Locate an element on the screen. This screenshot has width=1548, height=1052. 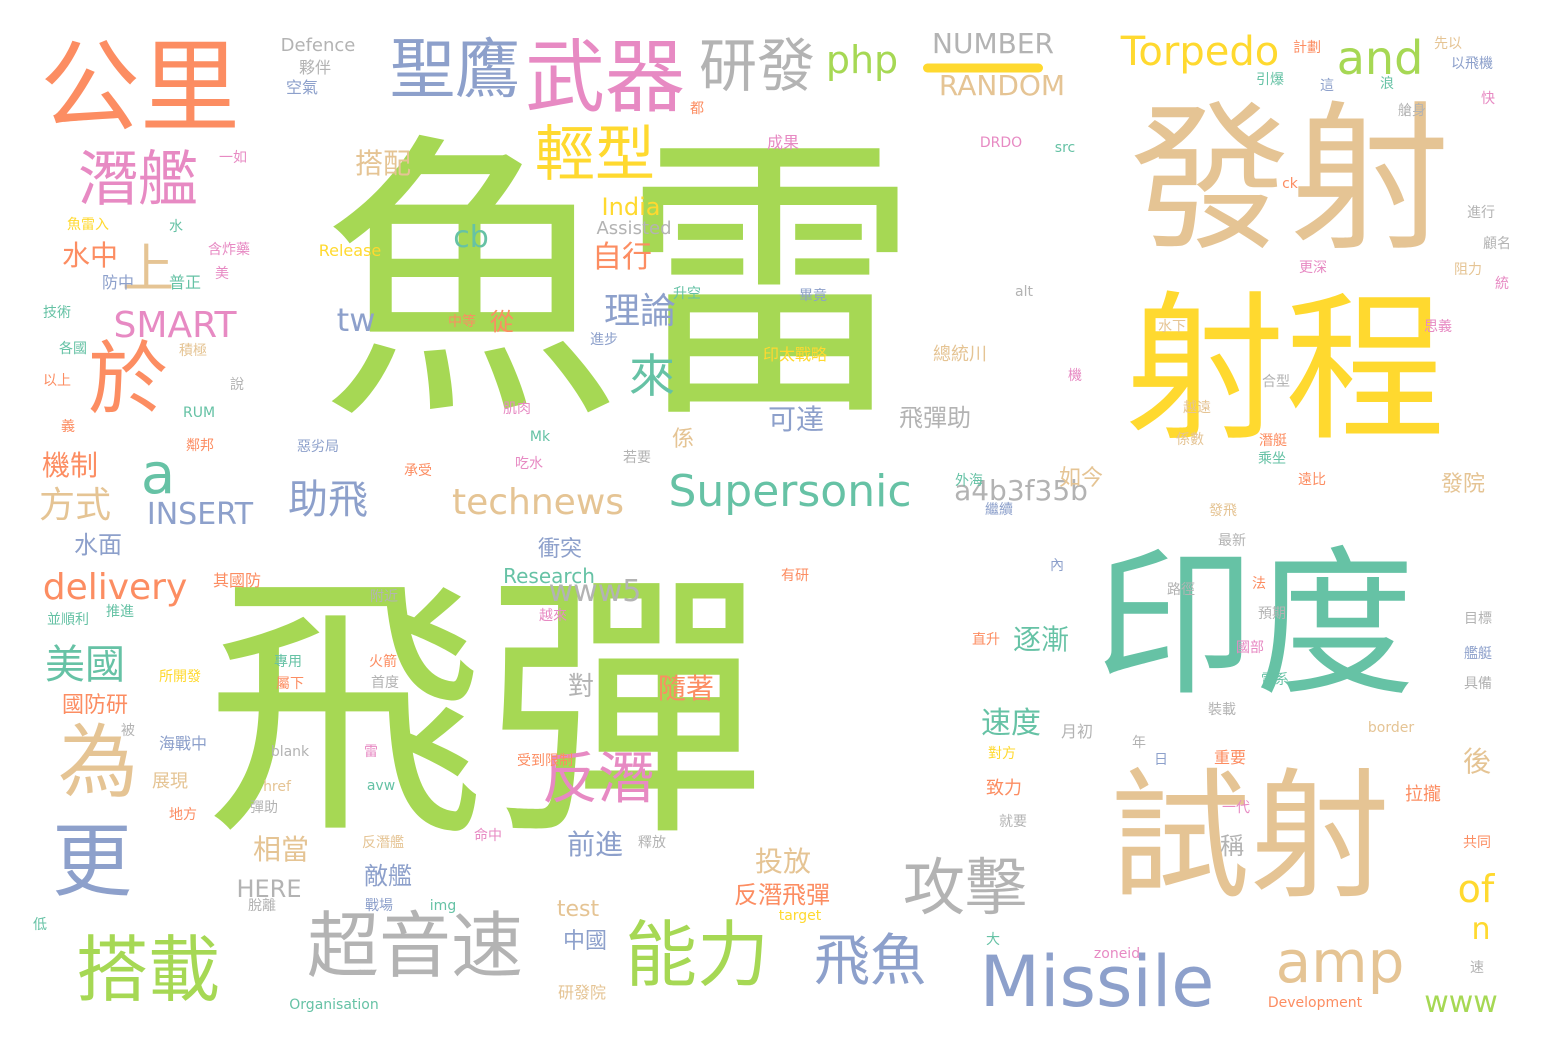
word-cangshen: 艙身 is located at coordinates (1412, 111).